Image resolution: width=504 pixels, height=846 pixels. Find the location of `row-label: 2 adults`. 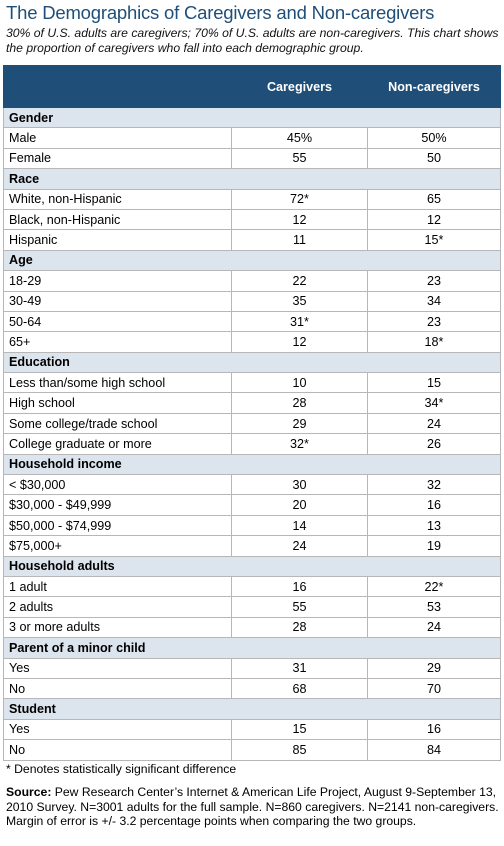

row-label: 2 adults is located at coordinates (117, 607).